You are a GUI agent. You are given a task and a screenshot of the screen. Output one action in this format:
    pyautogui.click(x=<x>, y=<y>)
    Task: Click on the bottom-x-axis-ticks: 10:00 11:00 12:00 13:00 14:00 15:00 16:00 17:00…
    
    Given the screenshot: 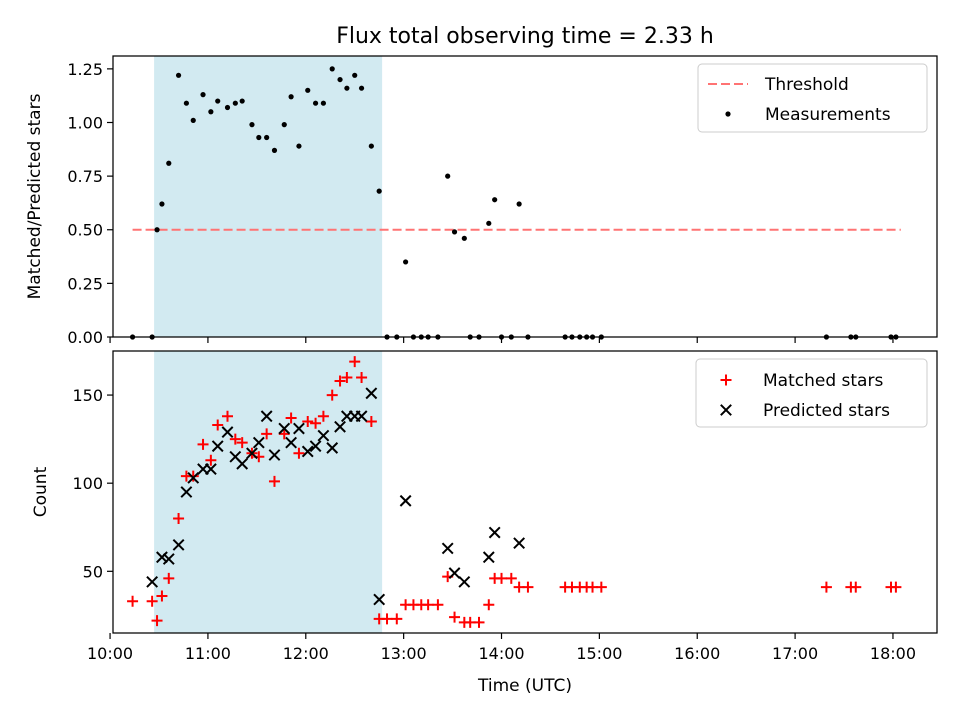 What is the action you would take?
    pyautogui.click(x=501, y=648)
    